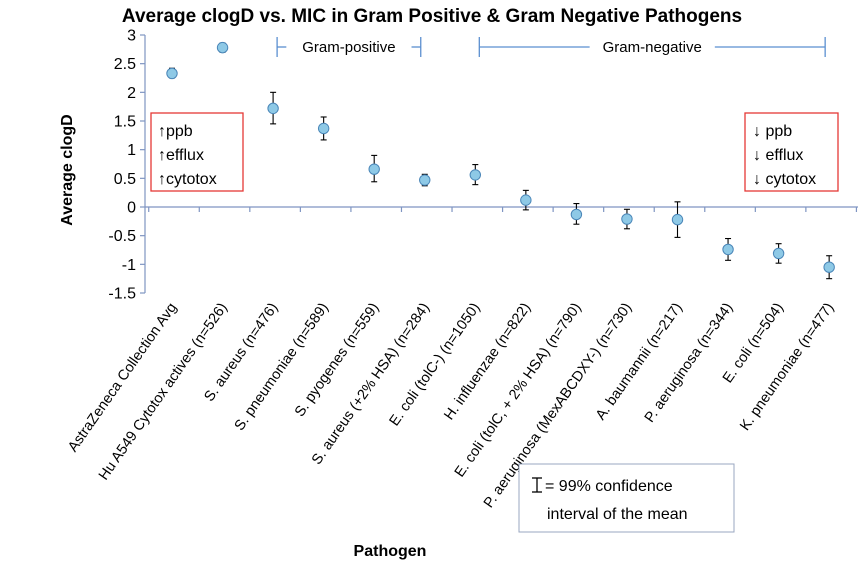 This screenshot has height=562, width=860. I want to click on category-label: E. coli (tolC-) (n=1050), so click(435, 364).